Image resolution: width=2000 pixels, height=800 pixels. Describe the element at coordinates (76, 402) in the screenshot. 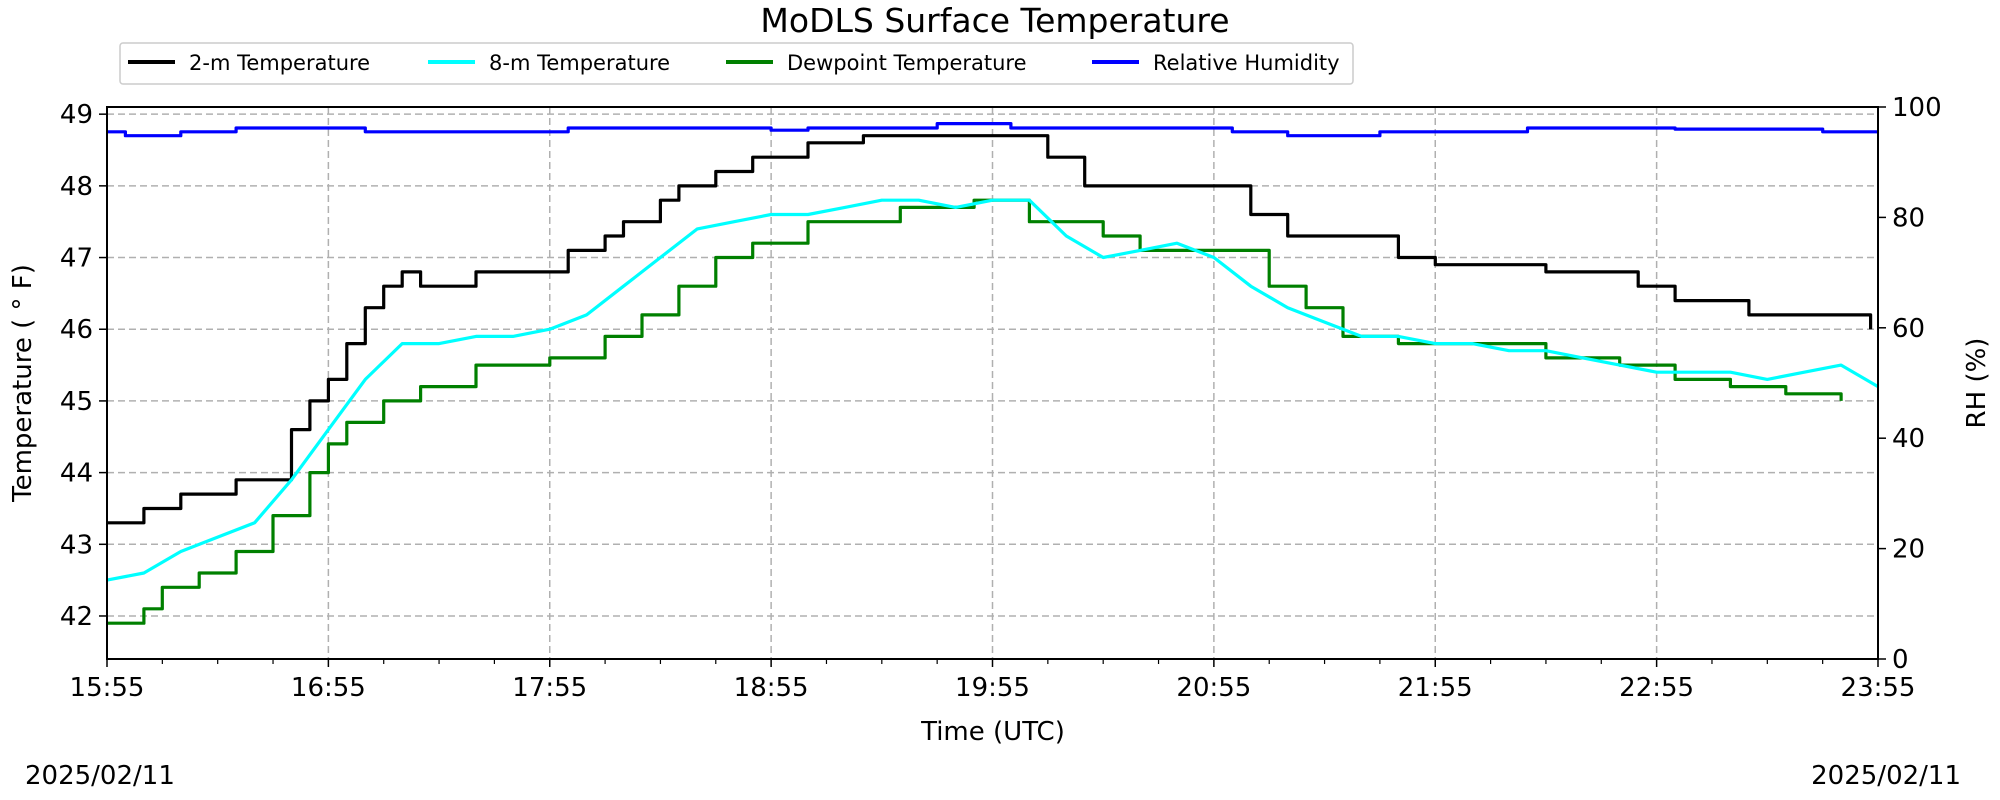

I see `y-tick-label: 45` at that location.